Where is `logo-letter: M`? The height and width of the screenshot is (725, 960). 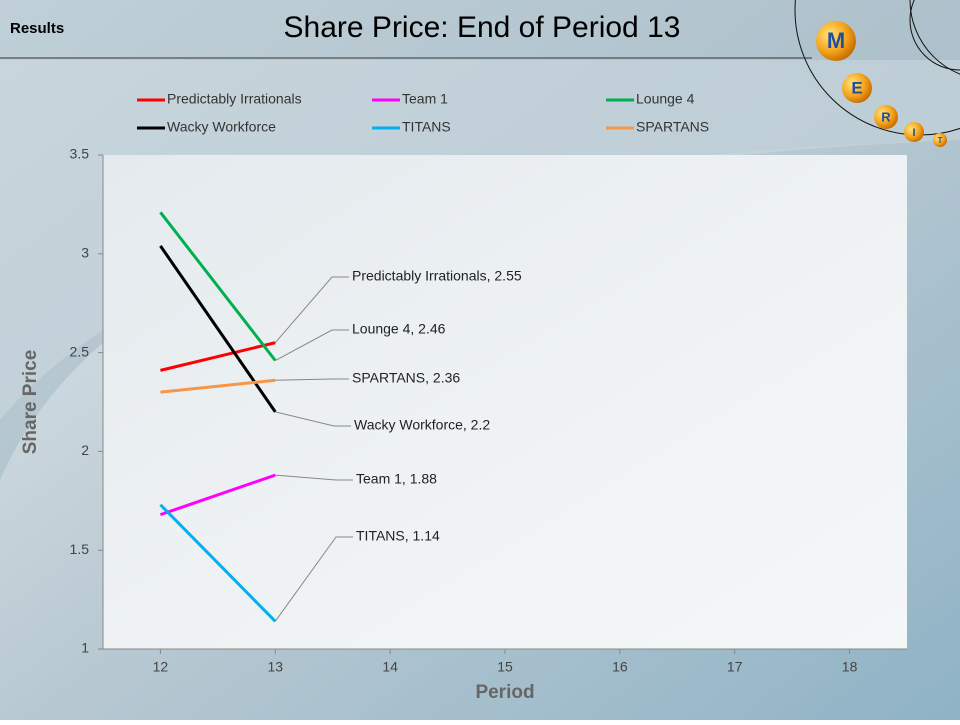
logo-letter: M is located at coordinates (836, 40).